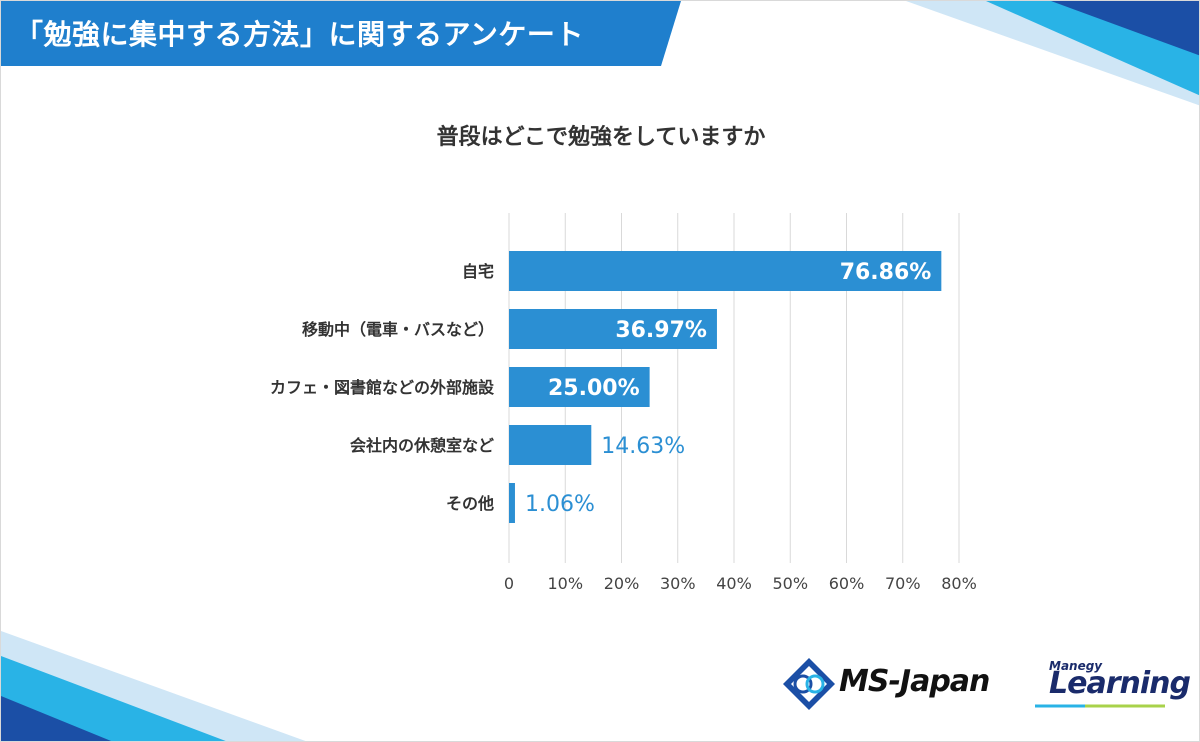 The image size is (1200, 742). I want to click on ms-japan-emblem-icon, so click(809, 684).